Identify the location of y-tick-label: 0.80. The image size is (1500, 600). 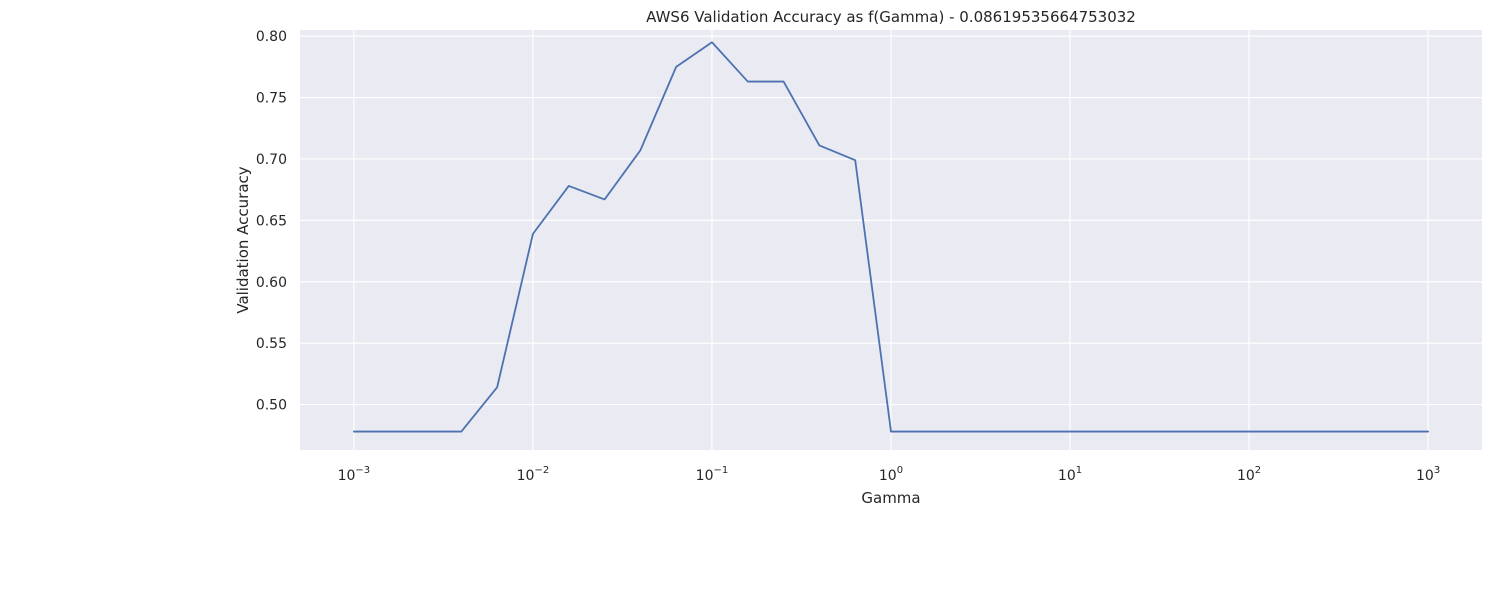
(271, 37).